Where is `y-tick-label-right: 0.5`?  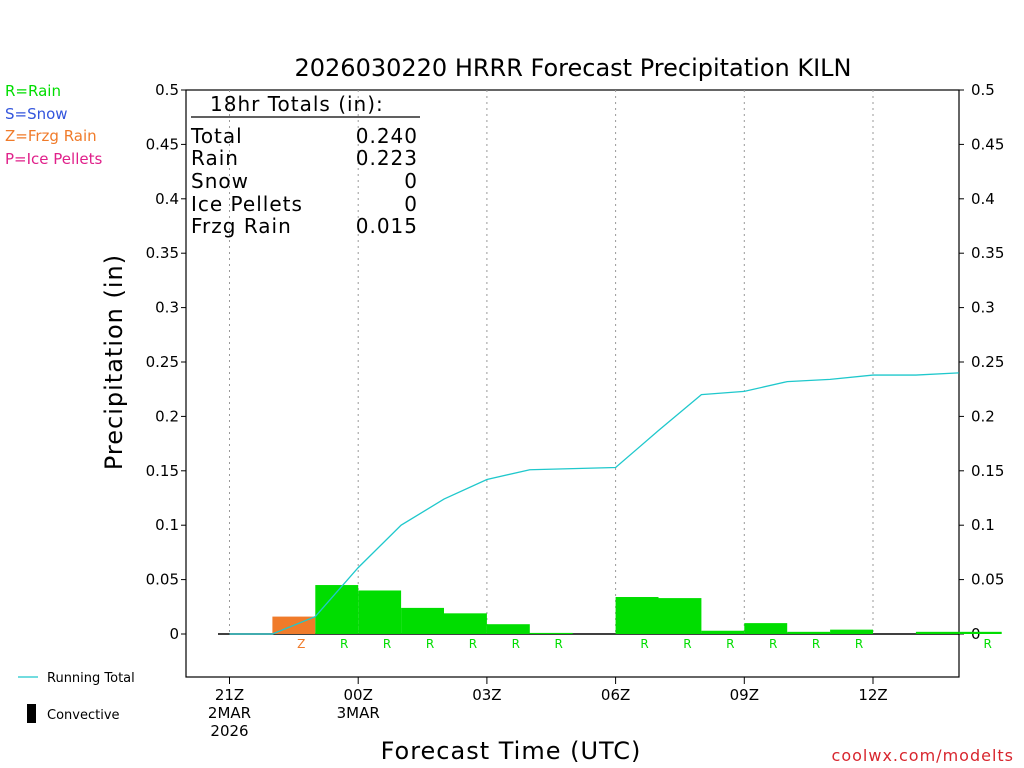 y-tick-label-right: 0.5 is located at coordinates (983, 90).